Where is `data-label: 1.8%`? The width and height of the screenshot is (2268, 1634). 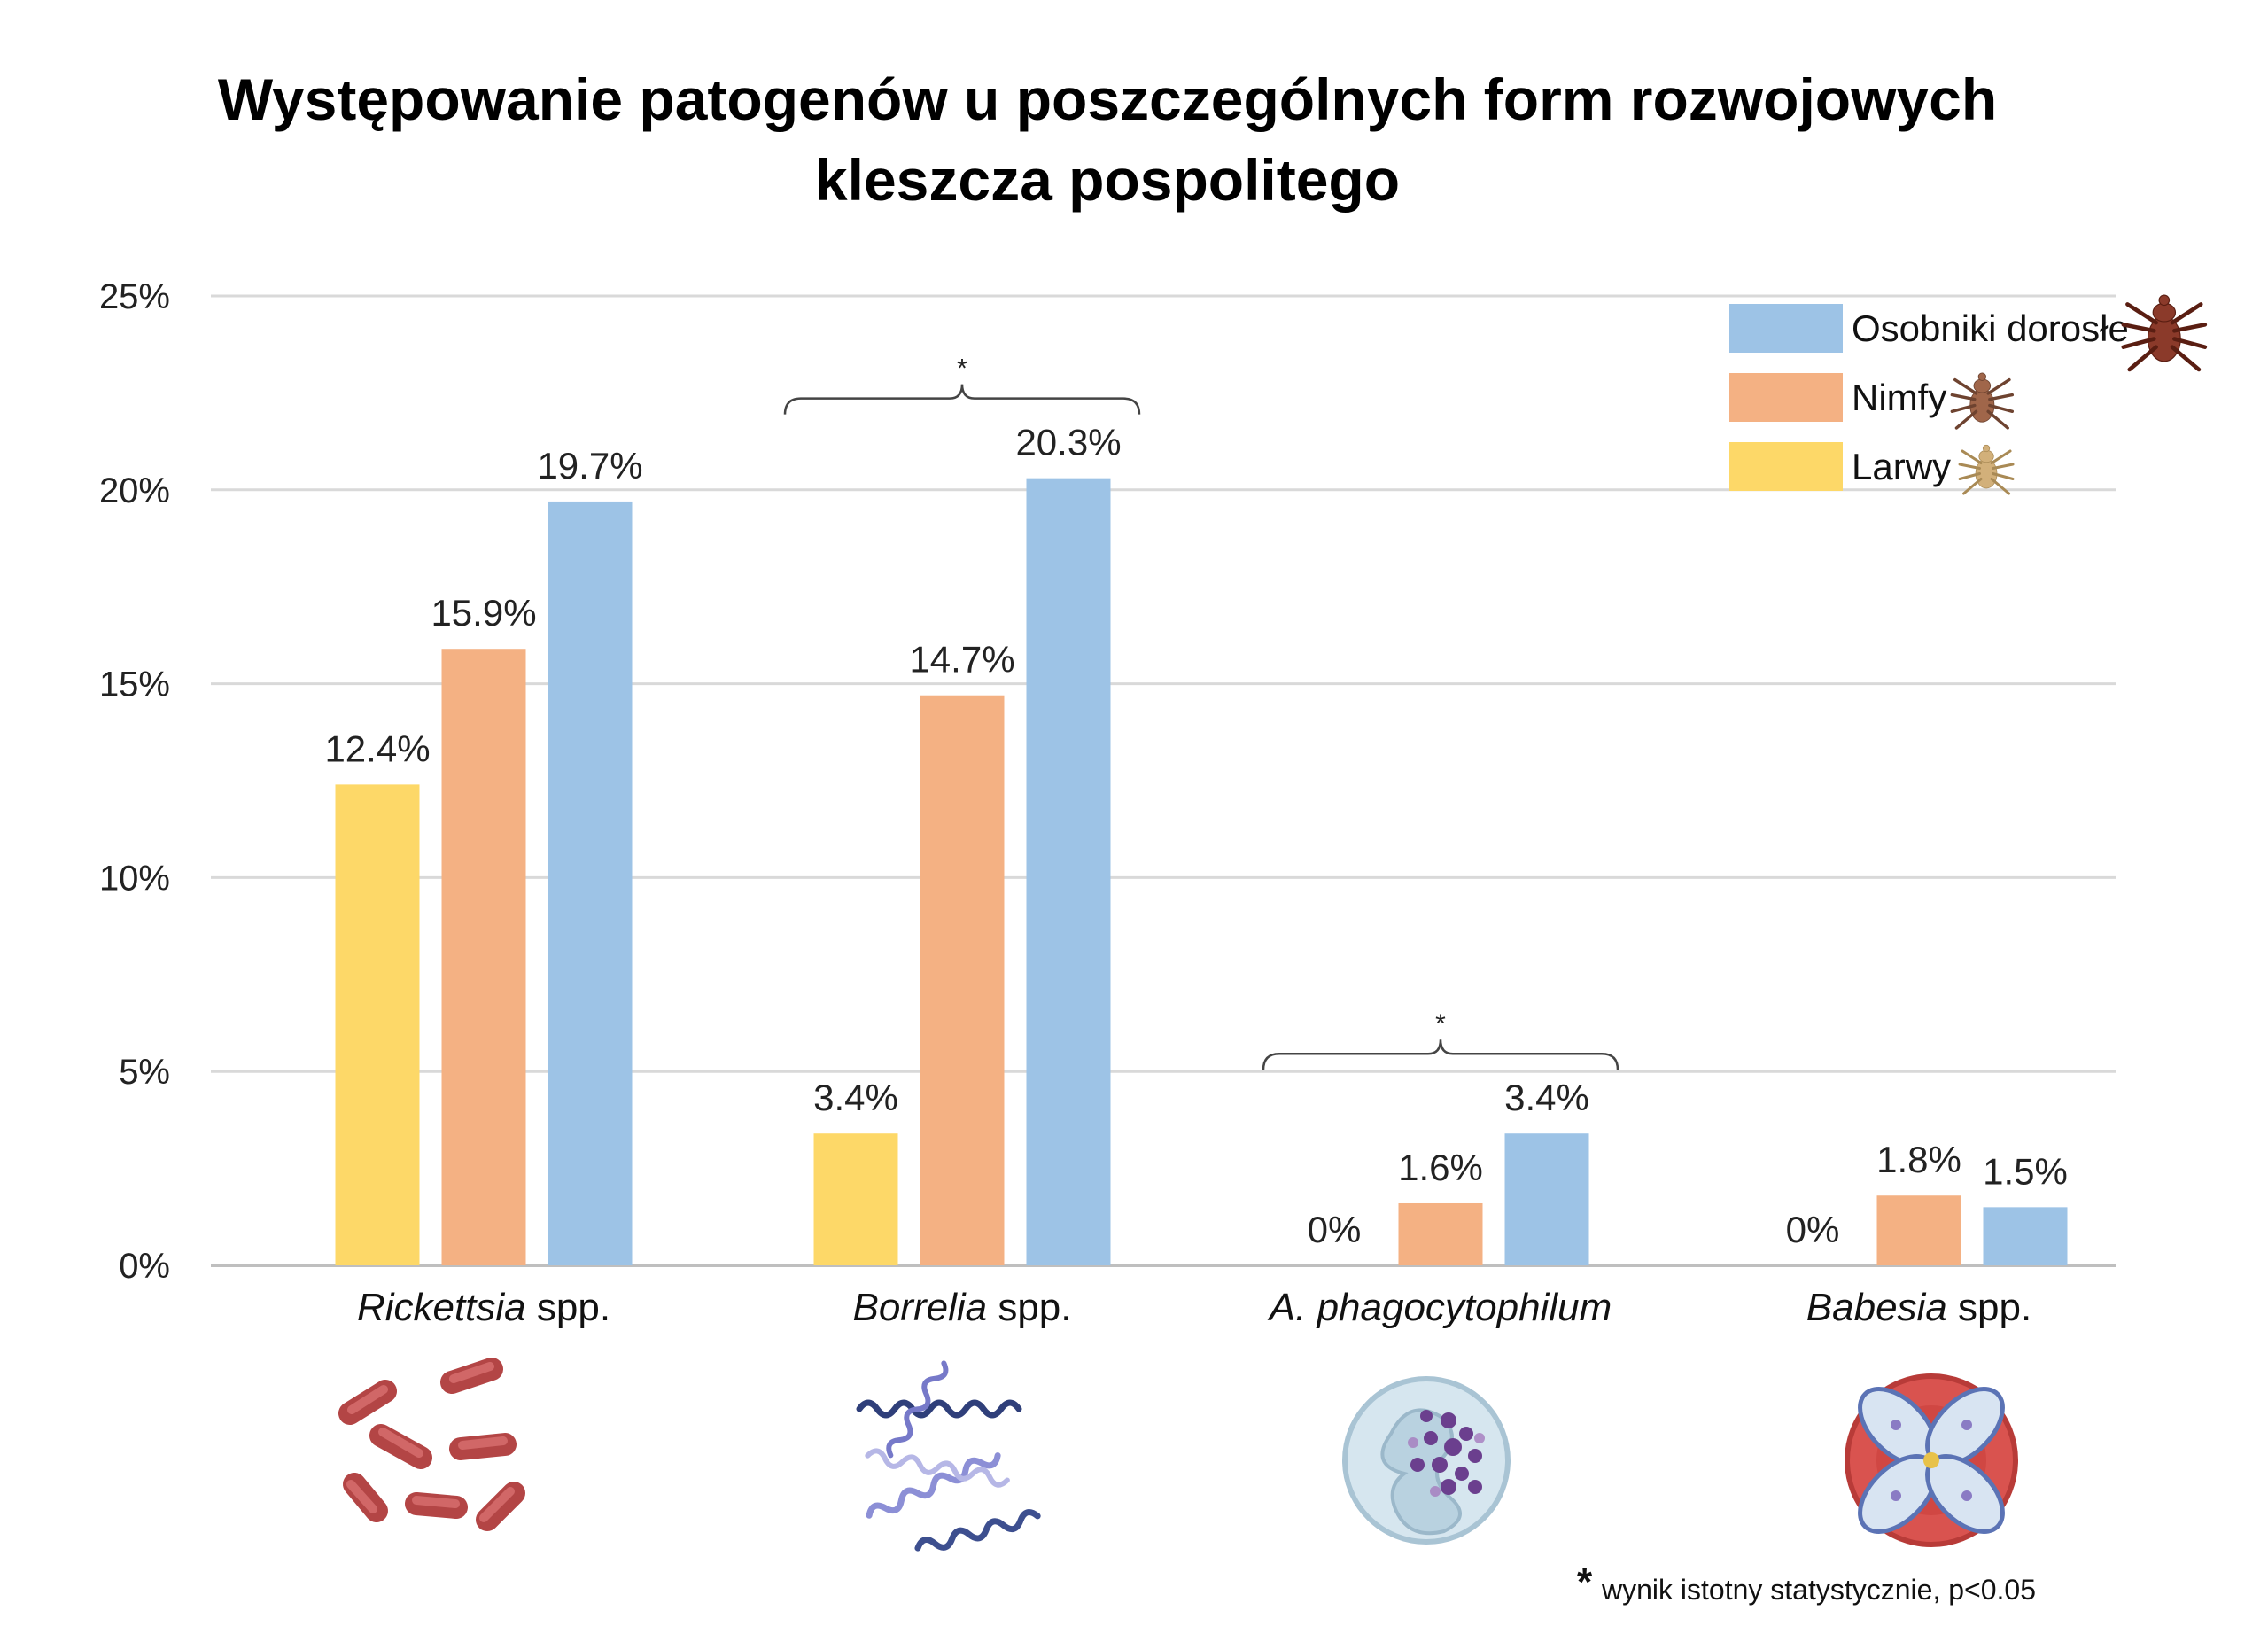
data-label: 1.8% is located at coordinates (1918, 1159).